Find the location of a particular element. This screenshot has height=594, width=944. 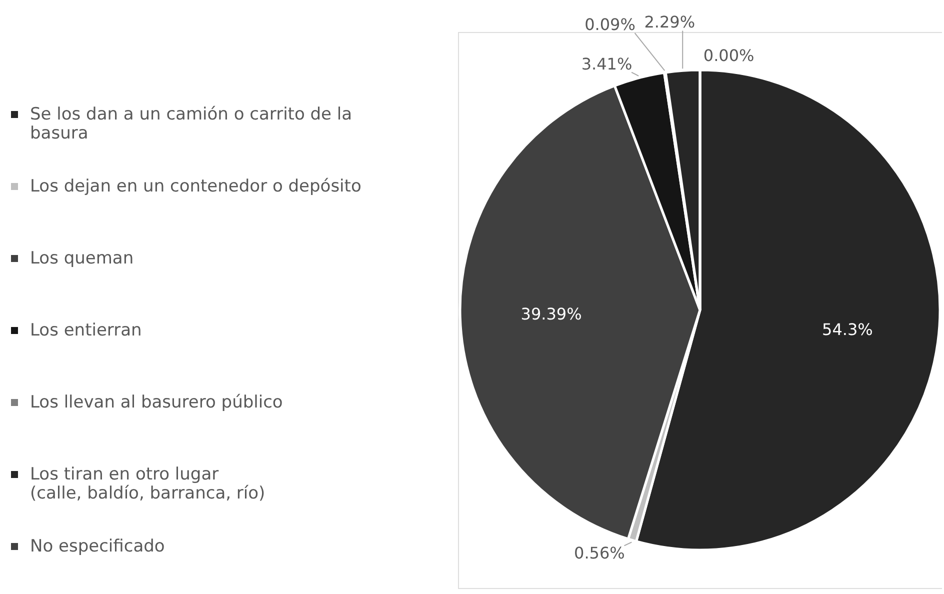

legend-label: Los dejan en un contenedor o depósito is located at coordinates (196, 186).